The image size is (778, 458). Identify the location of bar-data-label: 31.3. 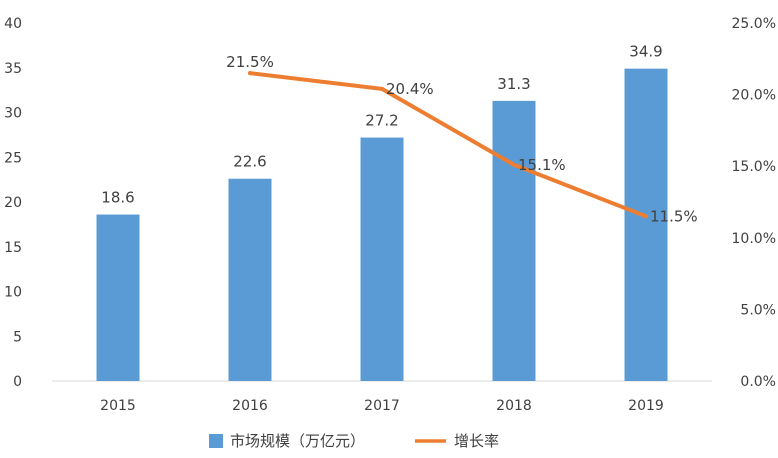
(513, 84).